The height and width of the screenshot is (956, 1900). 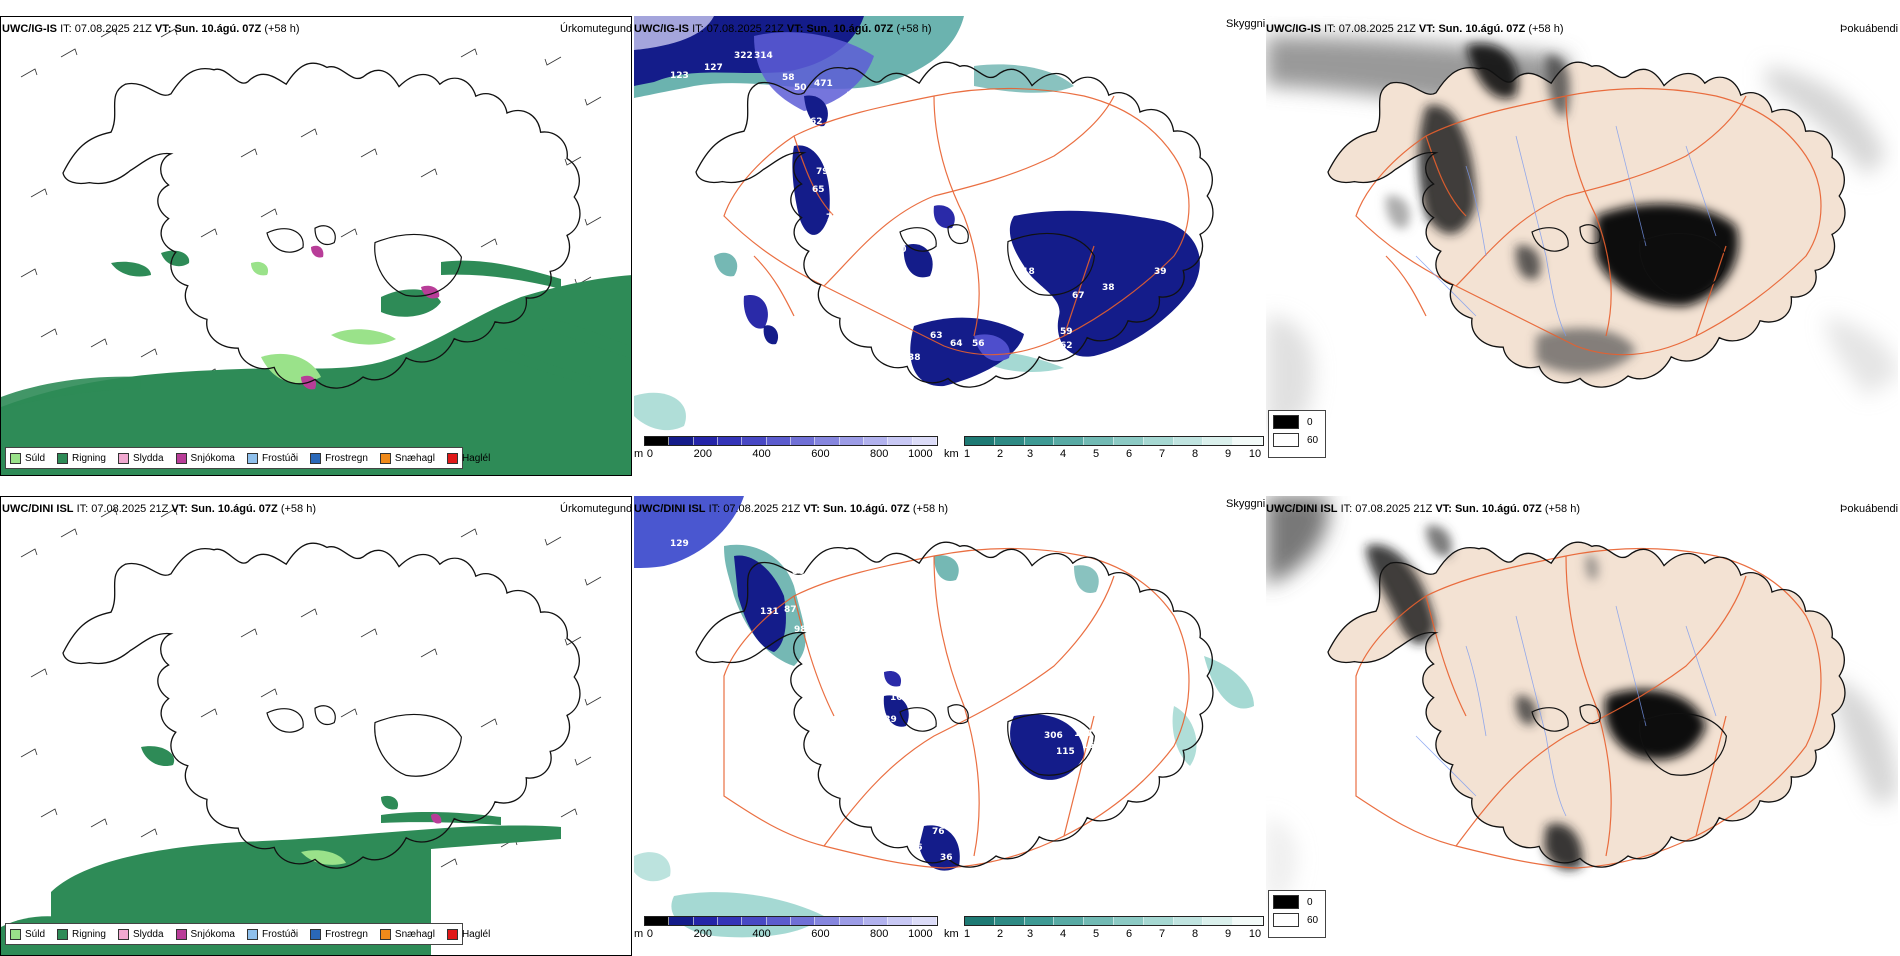 I want to click on ceiling-label: 115, so click(x=1065, y=752).